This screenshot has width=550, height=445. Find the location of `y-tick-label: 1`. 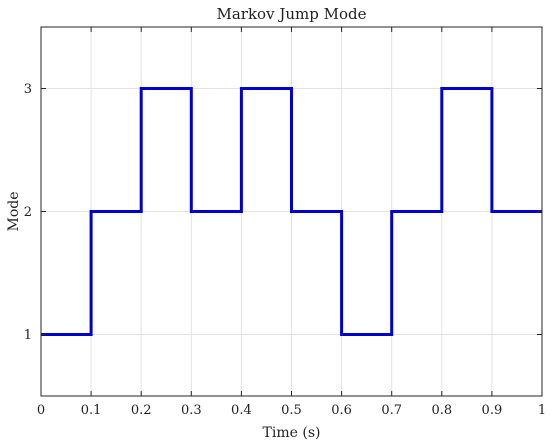

y-tick-label: 1 is located at coordinates (28, 335).